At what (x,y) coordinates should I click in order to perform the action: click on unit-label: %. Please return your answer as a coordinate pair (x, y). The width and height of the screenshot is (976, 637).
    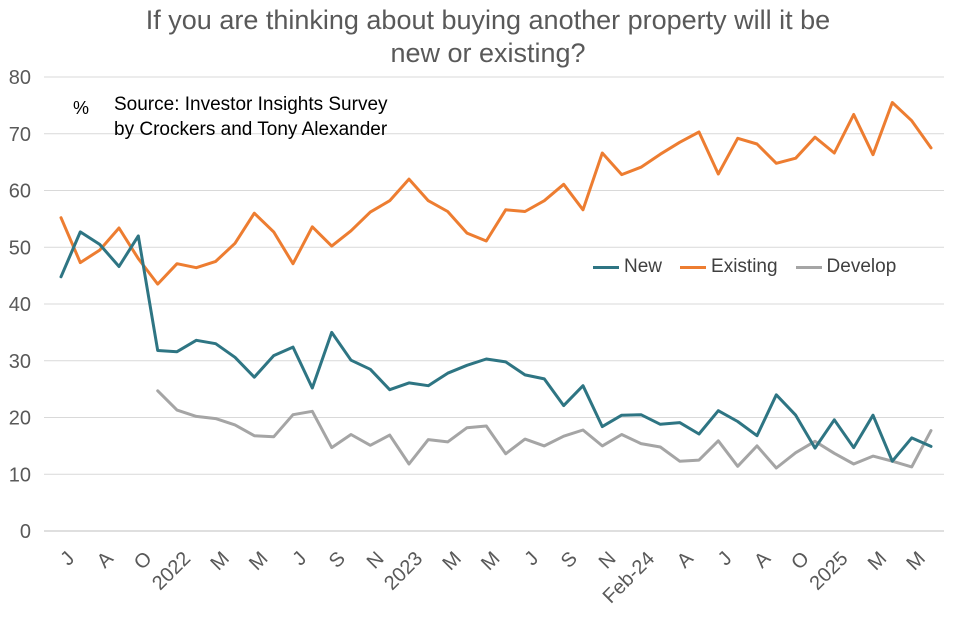
    Looking at the image, I should click on (81, 108).